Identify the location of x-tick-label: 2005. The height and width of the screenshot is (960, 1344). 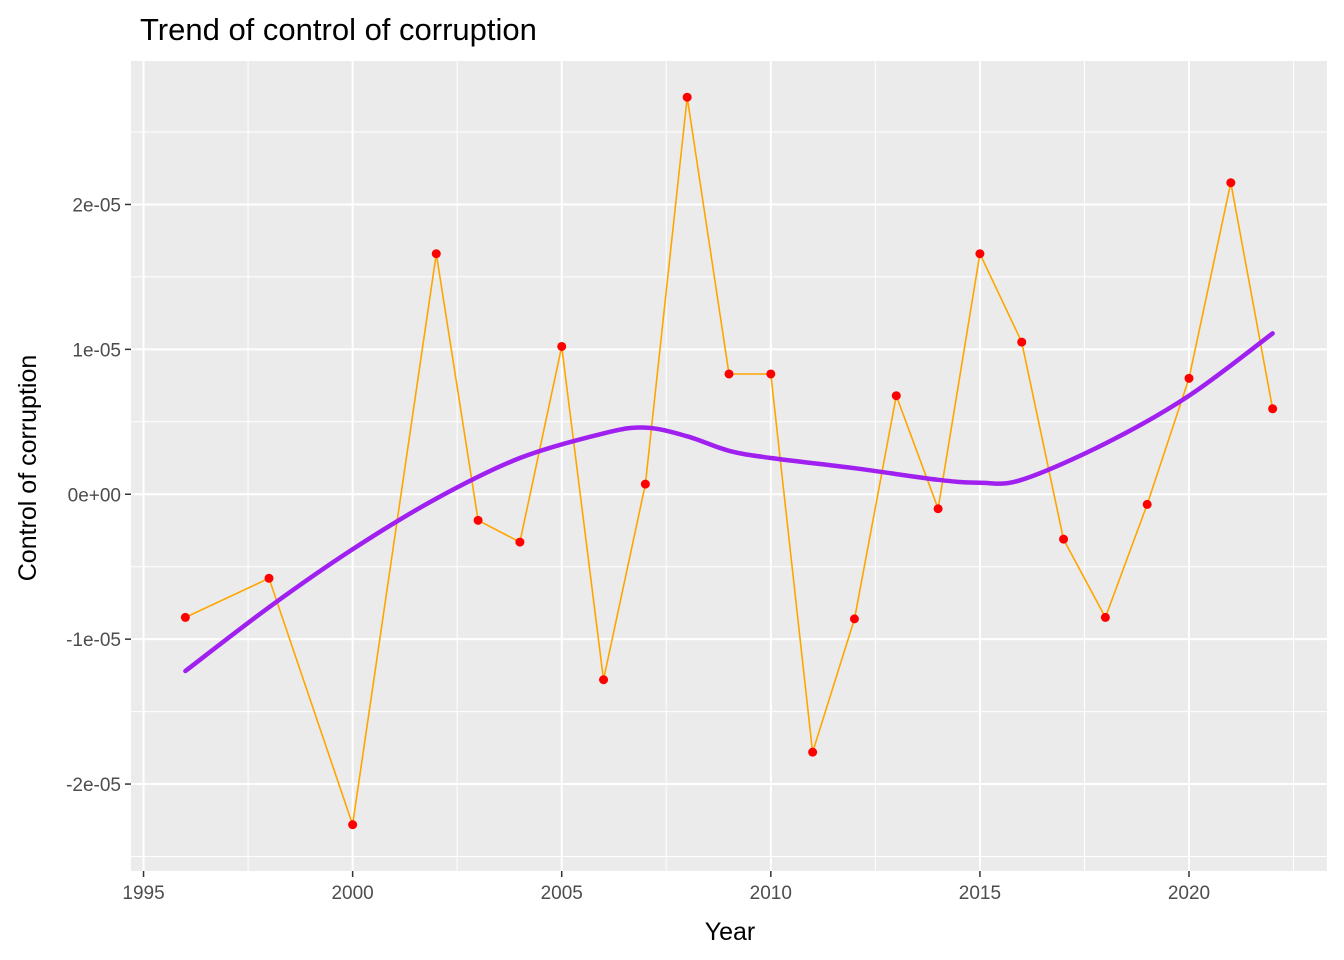
(562, 893).